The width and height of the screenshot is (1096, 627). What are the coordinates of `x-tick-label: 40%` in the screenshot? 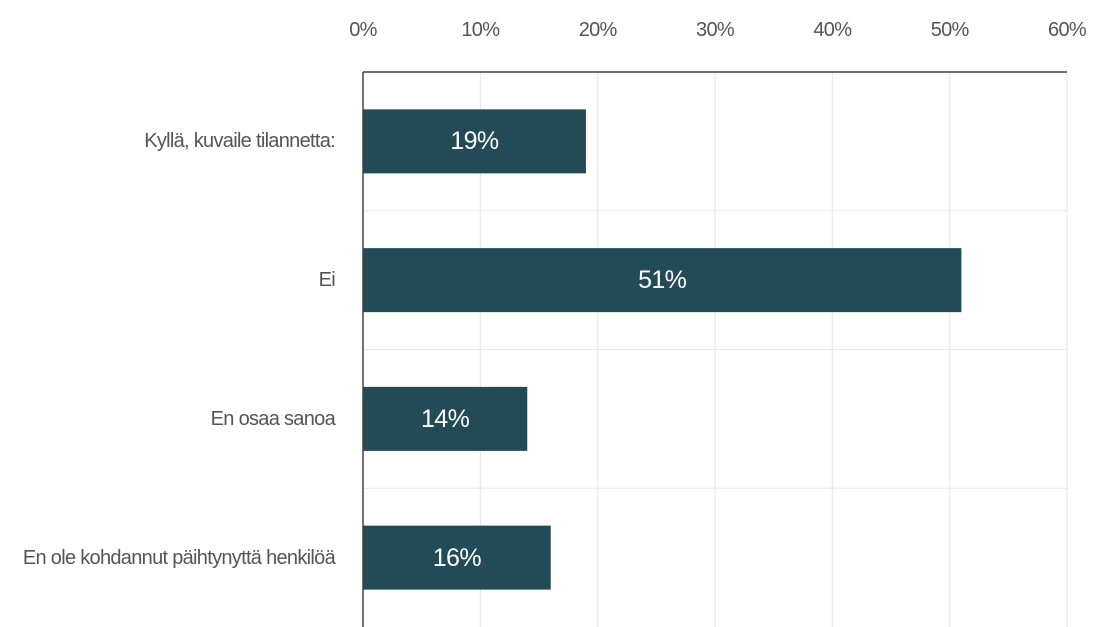 It's located at (832, 30).